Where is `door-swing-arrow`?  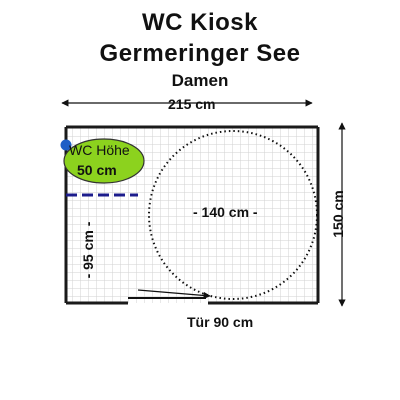
door-swing-arrow is located at coordinates (174, 294).